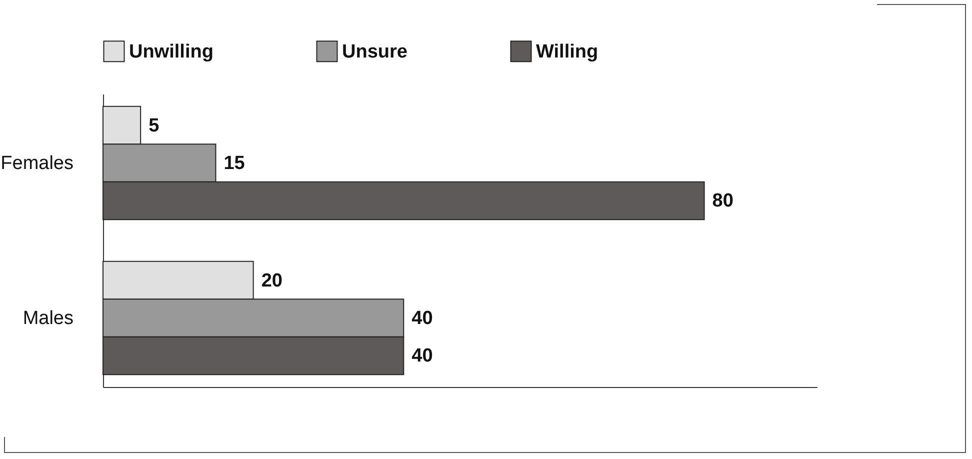 This screenshot has width=972, height=459. What do you see at coordinates (48, 319) in the screenshot?
I see `y-tick-label: Males` at bounding box center [48, 319].